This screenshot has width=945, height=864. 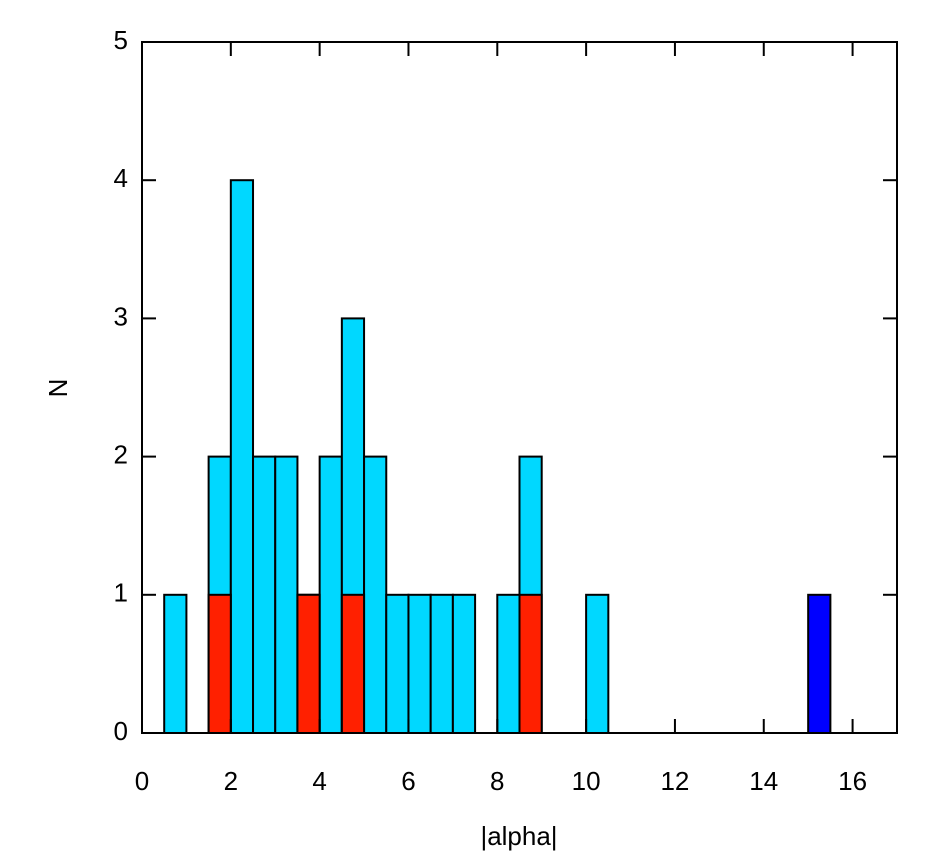 What do you see at coordinates (408, 781) in the screenshot?
I see `x-tick-label: 6` at bounding box center [408, 781].